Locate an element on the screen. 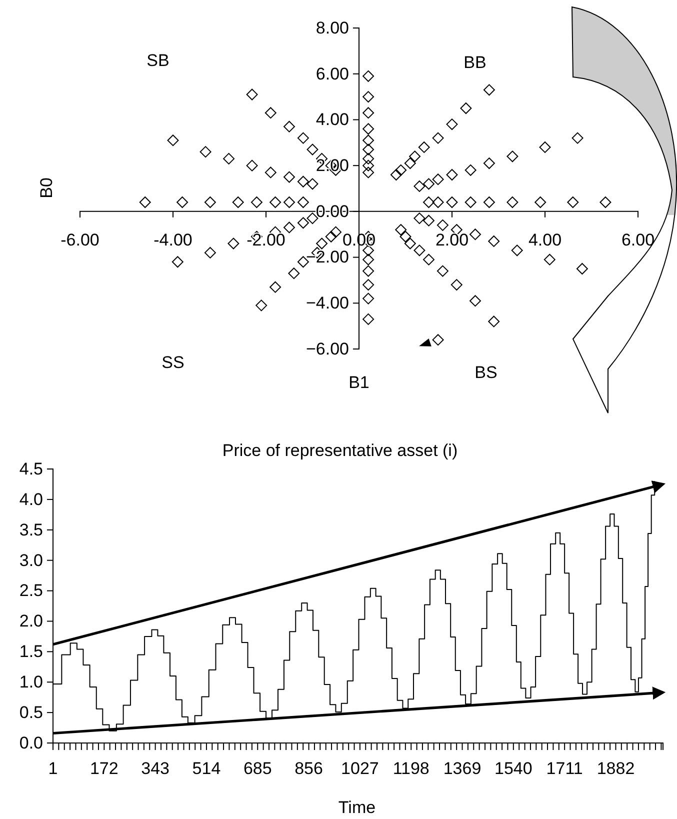  x-axis-title: B1 is located at coordinates (359, 382).